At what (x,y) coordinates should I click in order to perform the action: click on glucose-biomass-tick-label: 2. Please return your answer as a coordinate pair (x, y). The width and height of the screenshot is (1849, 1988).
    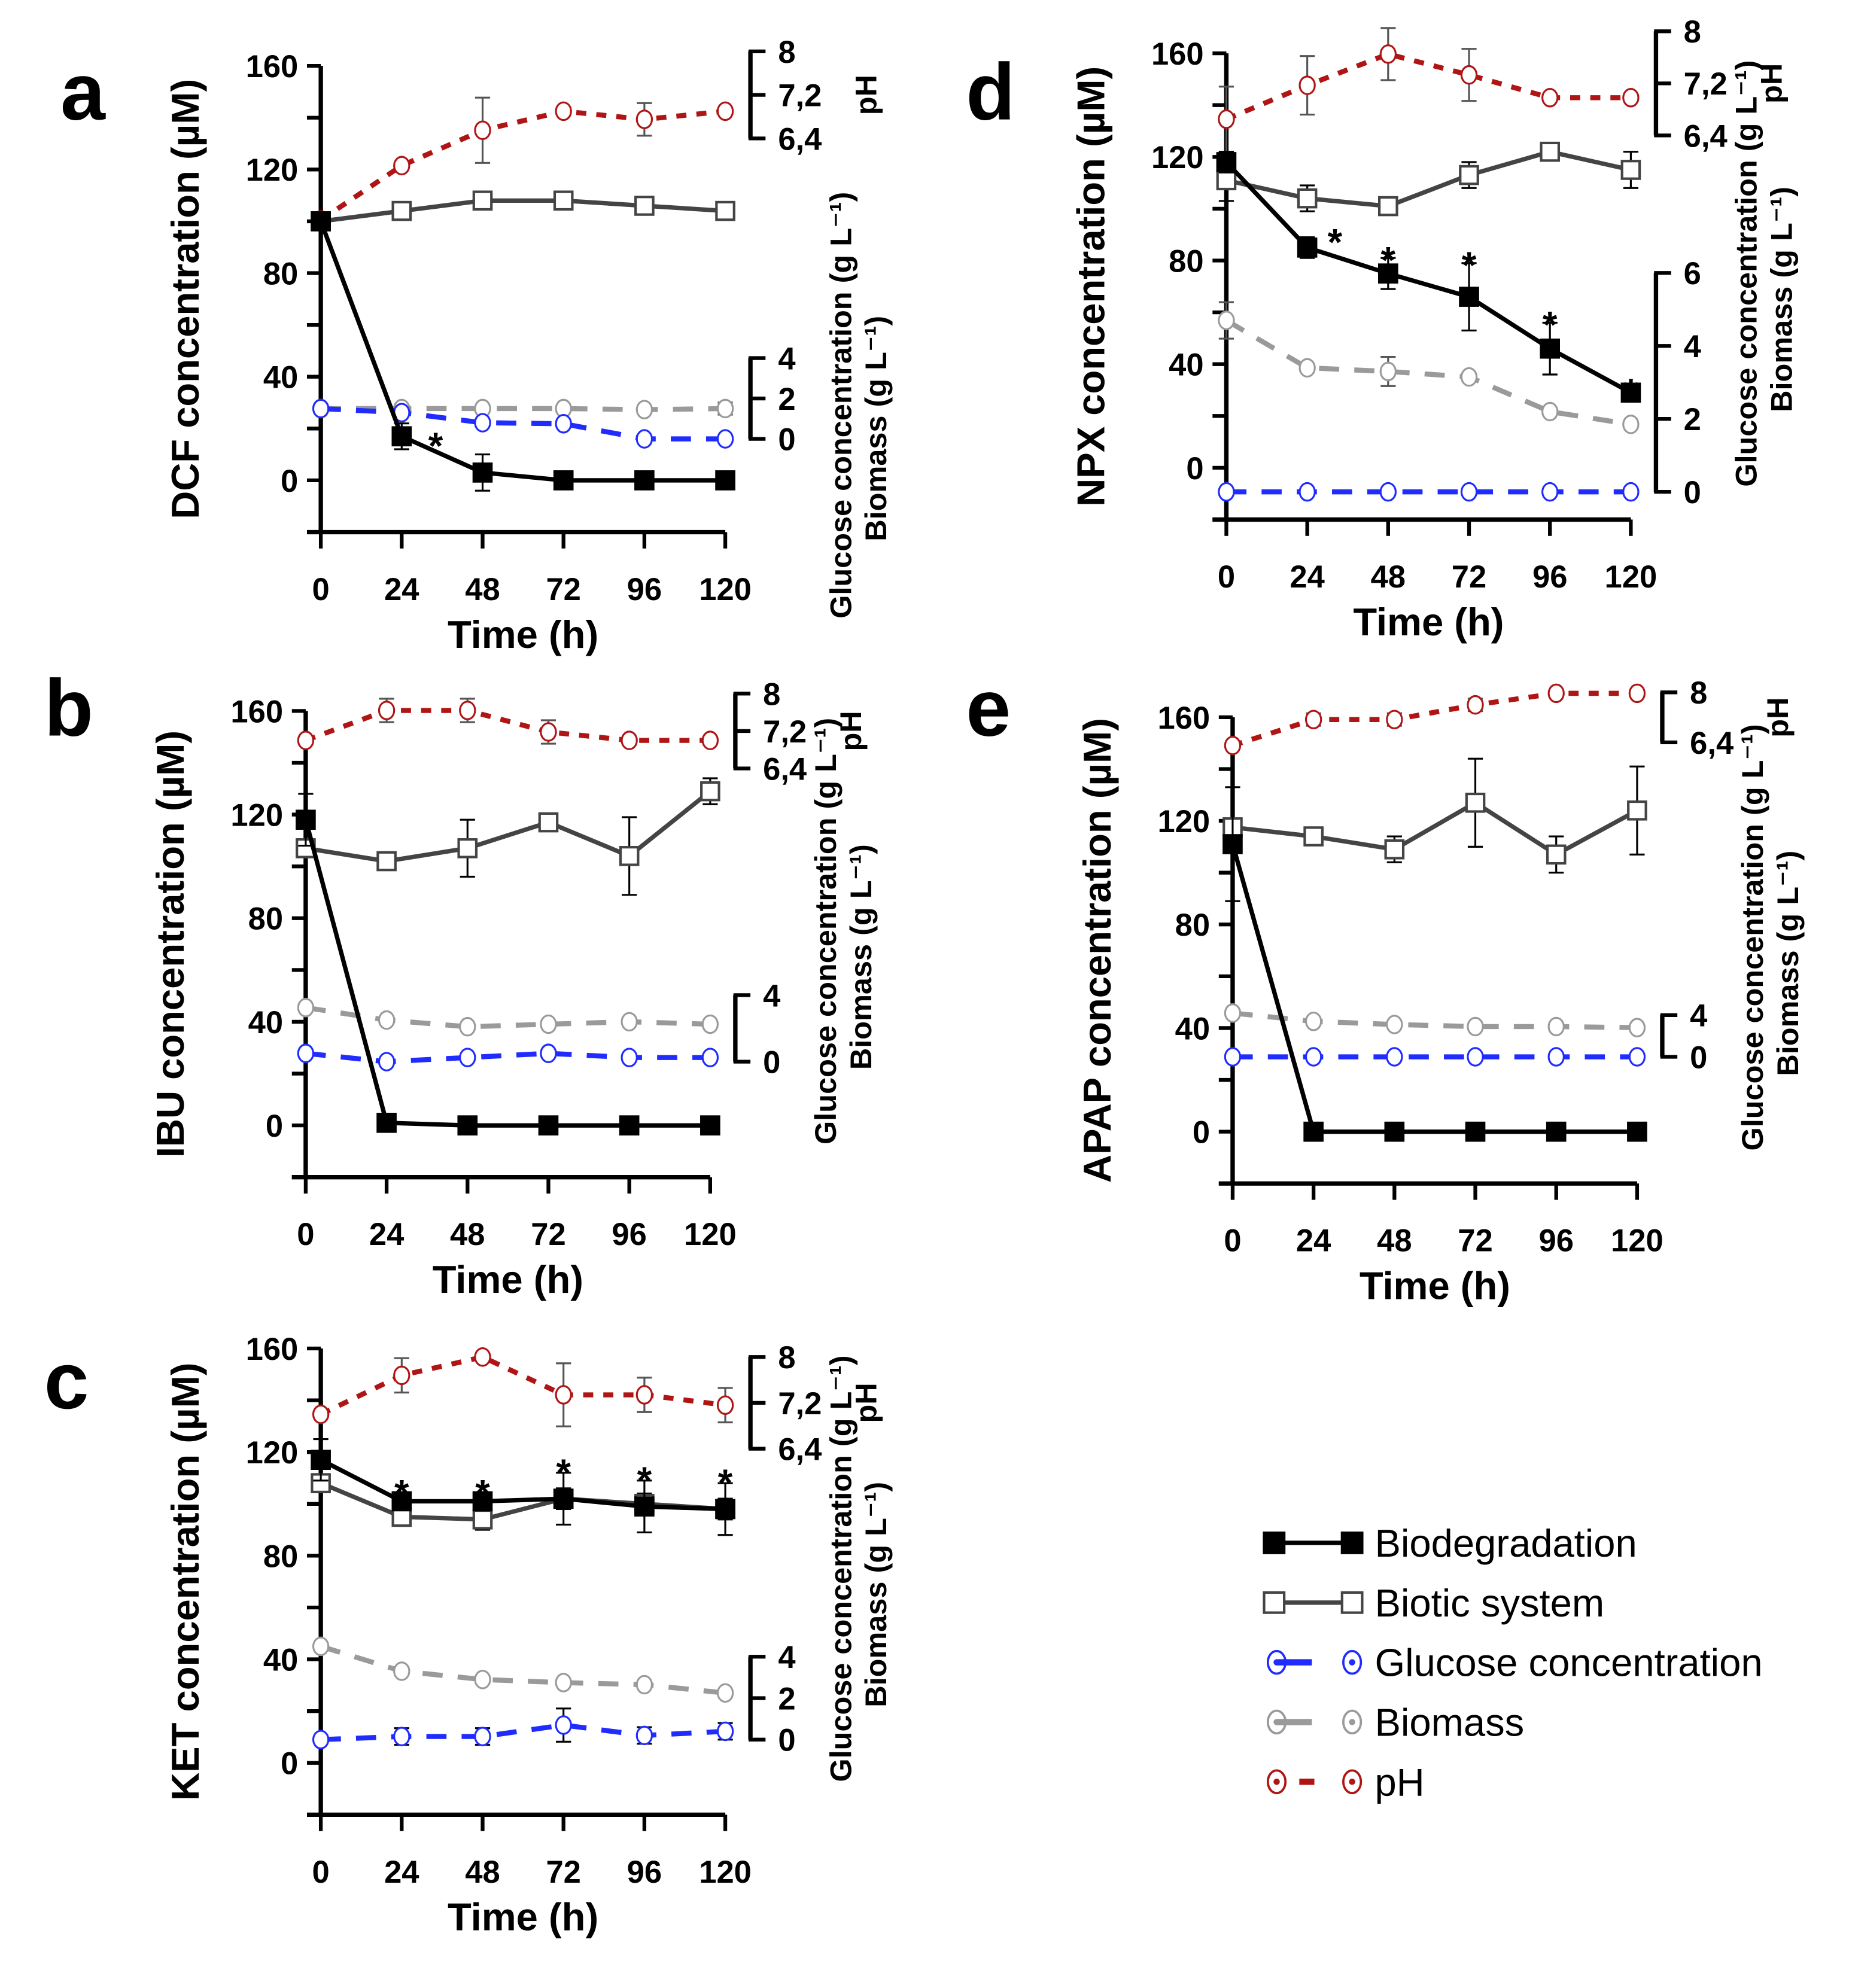
    Looking at the image, I should click on (787, 399).